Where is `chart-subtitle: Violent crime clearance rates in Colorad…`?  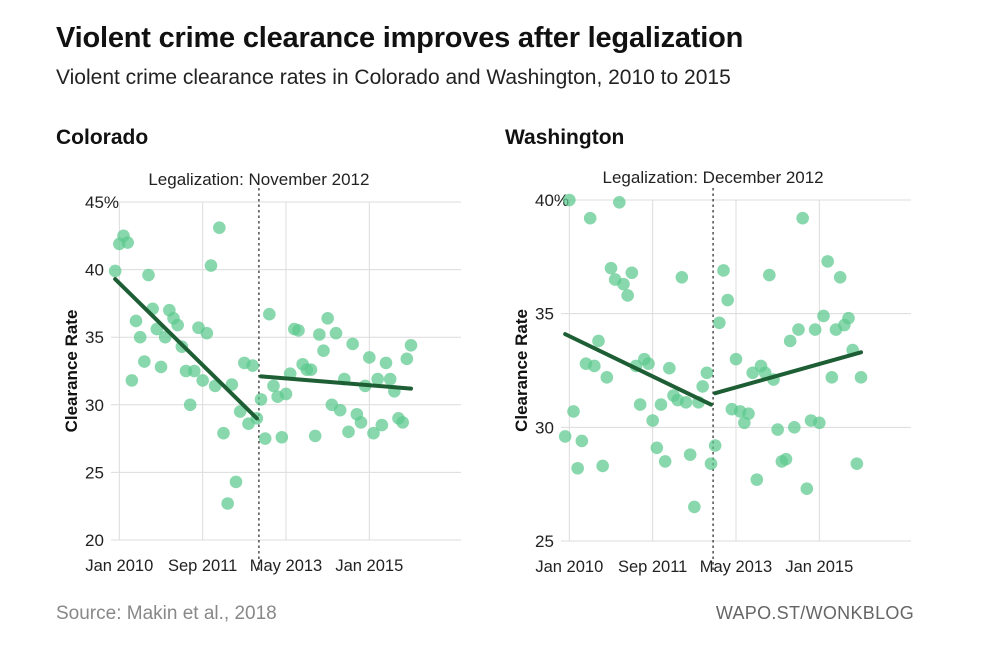 chart-subtitle: Violent crime clearance rates in Colorad… is located at coordinates (393, 77).